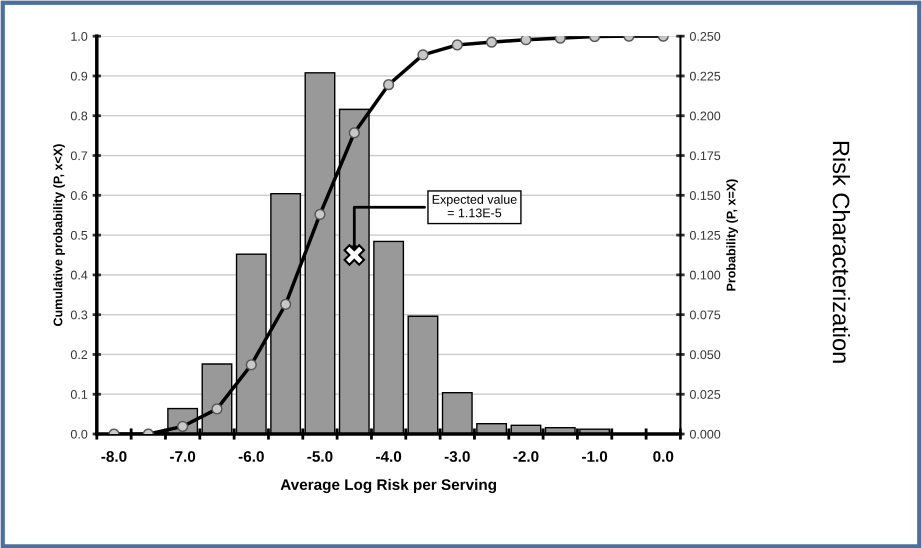 The height and width of the screenshot is (548, 922). What do you see at coordinates (79, 355) in the screenshot?
I see `y-tick-label: 0.2` at bounding box center [79, 355].